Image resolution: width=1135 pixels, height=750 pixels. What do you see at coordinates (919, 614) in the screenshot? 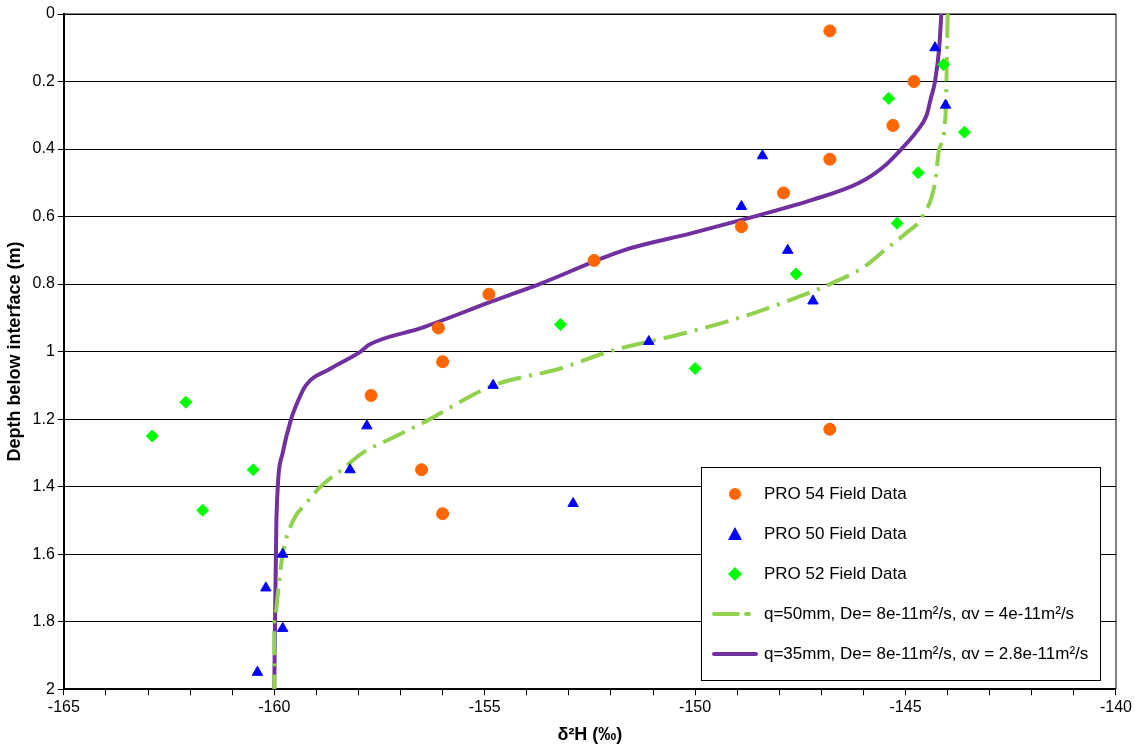
I see `legend-label: q=50mm, De= 8e-11m²/s, αv = 4e-11m²/s` at bounding box center [919, 614].